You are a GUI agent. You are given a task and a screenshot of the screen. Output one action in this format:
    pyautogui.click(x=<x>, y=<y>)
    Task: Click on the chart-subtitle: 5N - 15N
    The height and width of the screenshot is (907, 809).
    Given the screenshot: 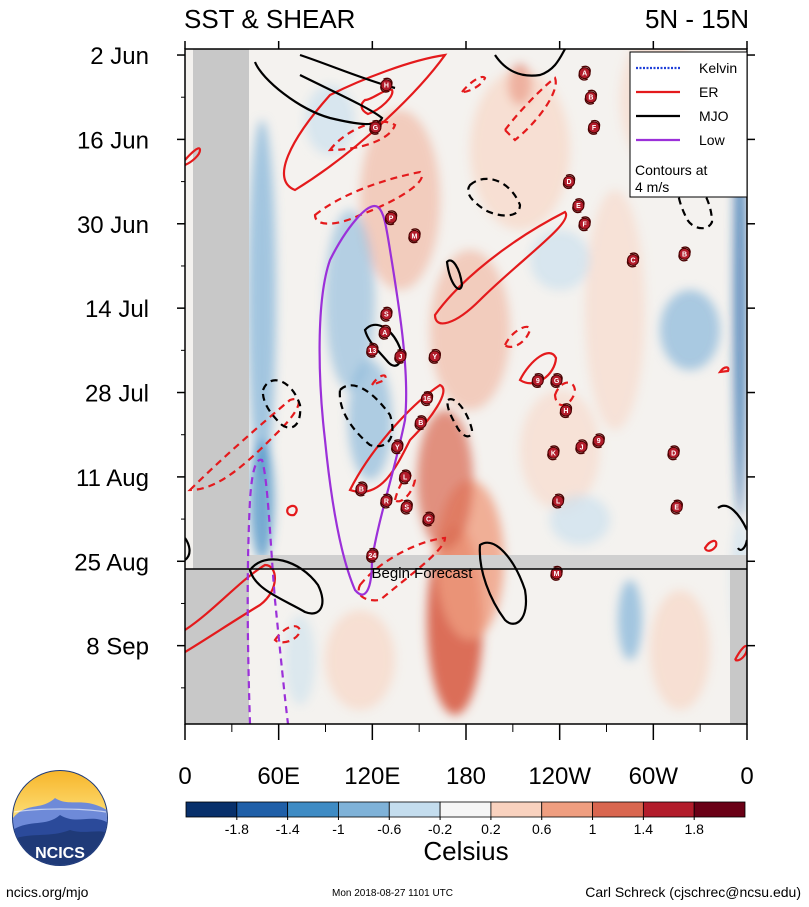 What is the action you would take?
    pyautogui.click(x=697, y=19)
    